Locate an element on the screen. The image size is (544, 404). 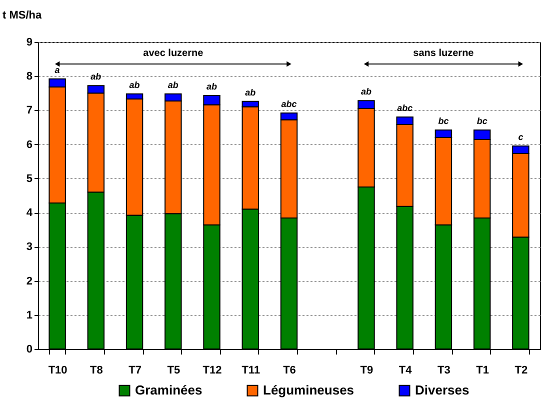
y-tick-label: 8 is located at coordinates (29, 76).